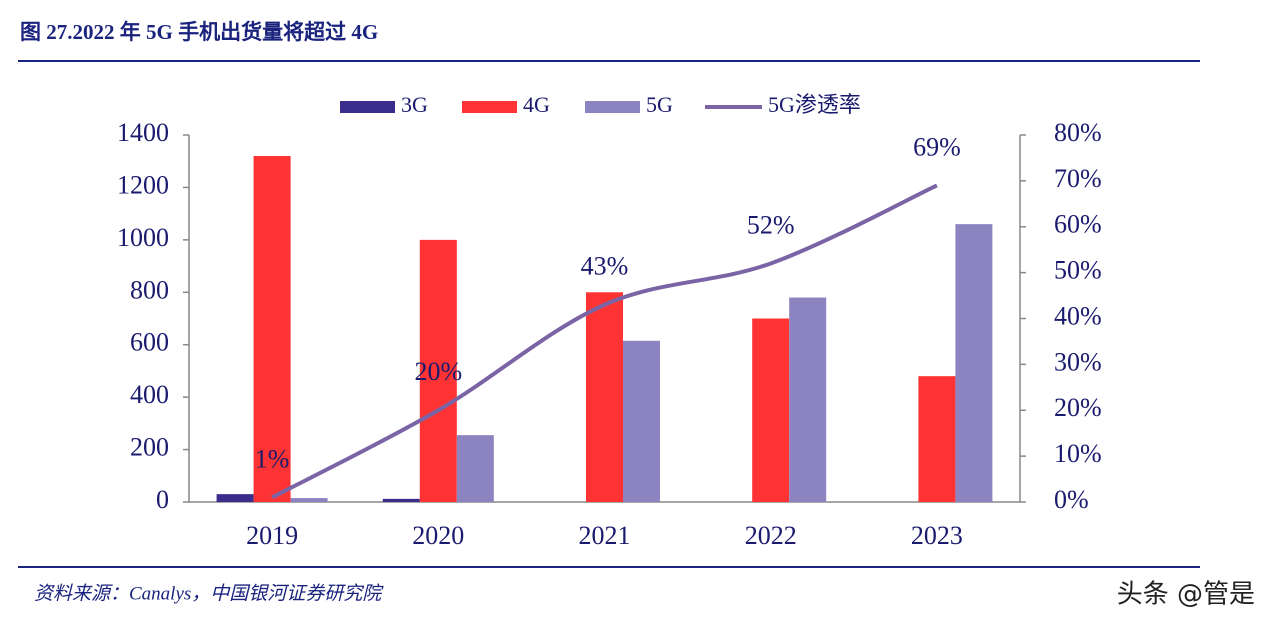 The image size is (1276, 632). I want to click on x-tick-label: 2022, so click(771, 535).